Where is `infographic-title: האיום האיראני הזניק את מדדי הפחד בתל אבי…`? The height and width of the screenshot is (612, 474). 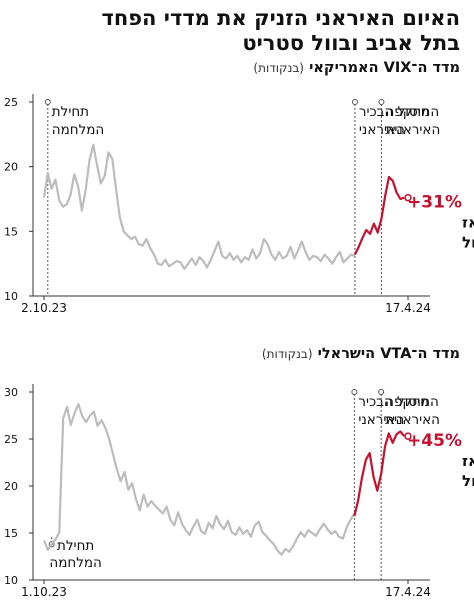
infographic-title: האיום האיראני הזניק את מדדי הפחד בתל אבי… is located at coordinates (240, 31).